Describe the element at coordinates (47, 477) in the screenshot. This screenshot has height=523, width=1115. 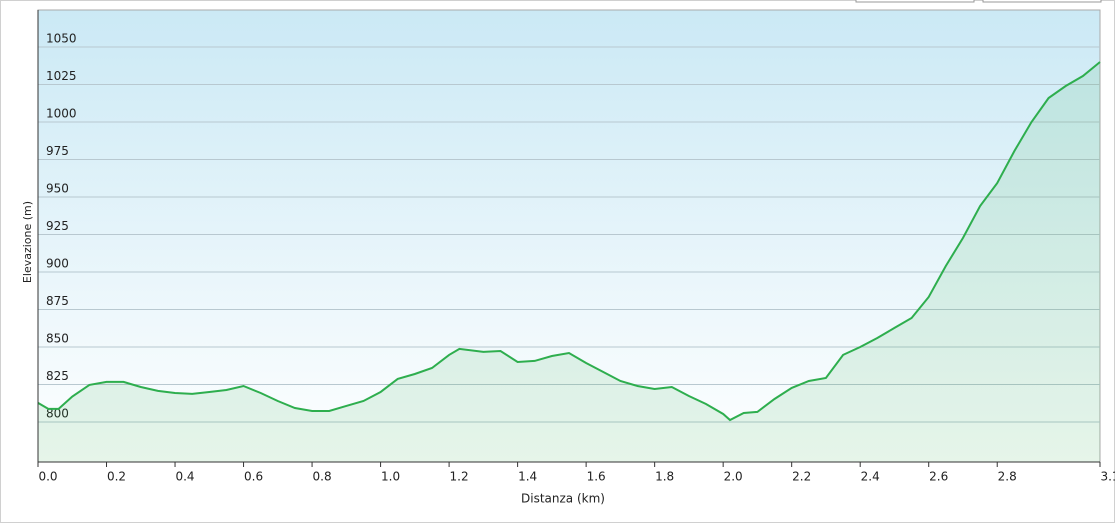
I see `x-tick-label: 0.0` at that location.